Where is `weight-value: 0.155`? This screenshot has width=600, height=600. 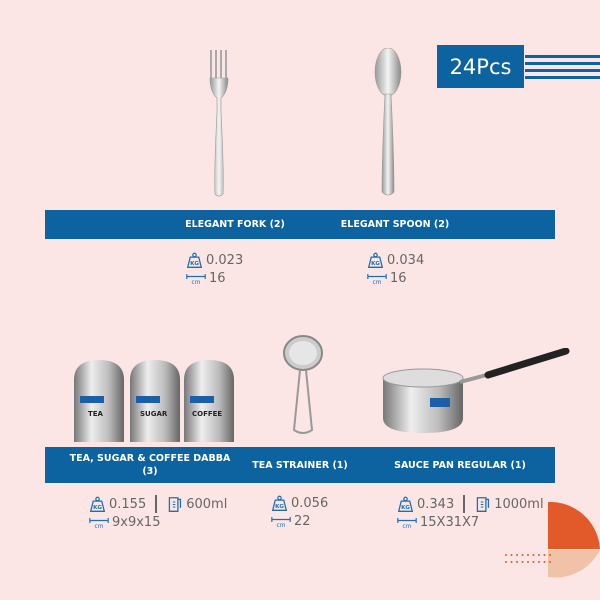 weight-value: 0.155 is located at coordinates (128, 504).